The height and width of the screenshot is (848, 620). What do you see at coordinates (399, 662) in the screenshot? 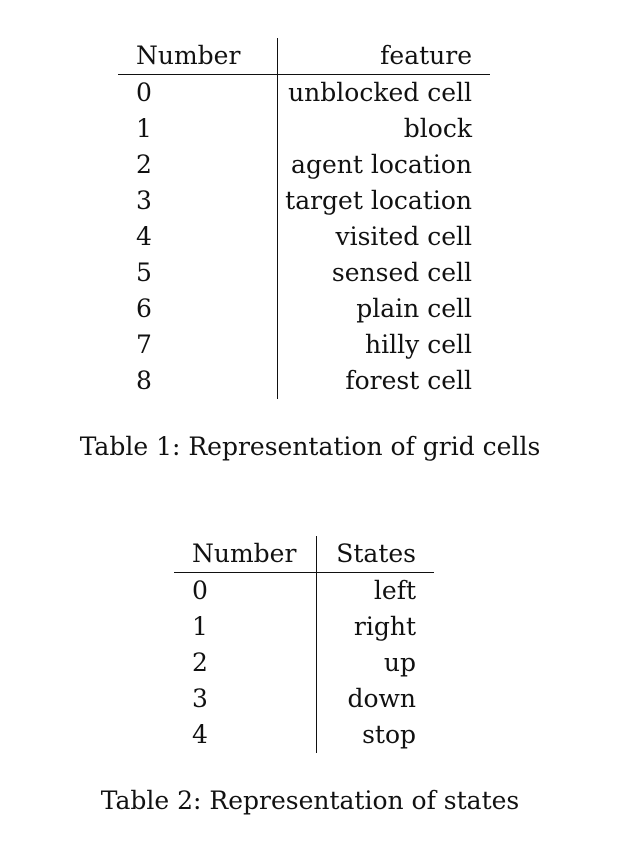
I see `label-cell: up` at bounding box center [399, 662].